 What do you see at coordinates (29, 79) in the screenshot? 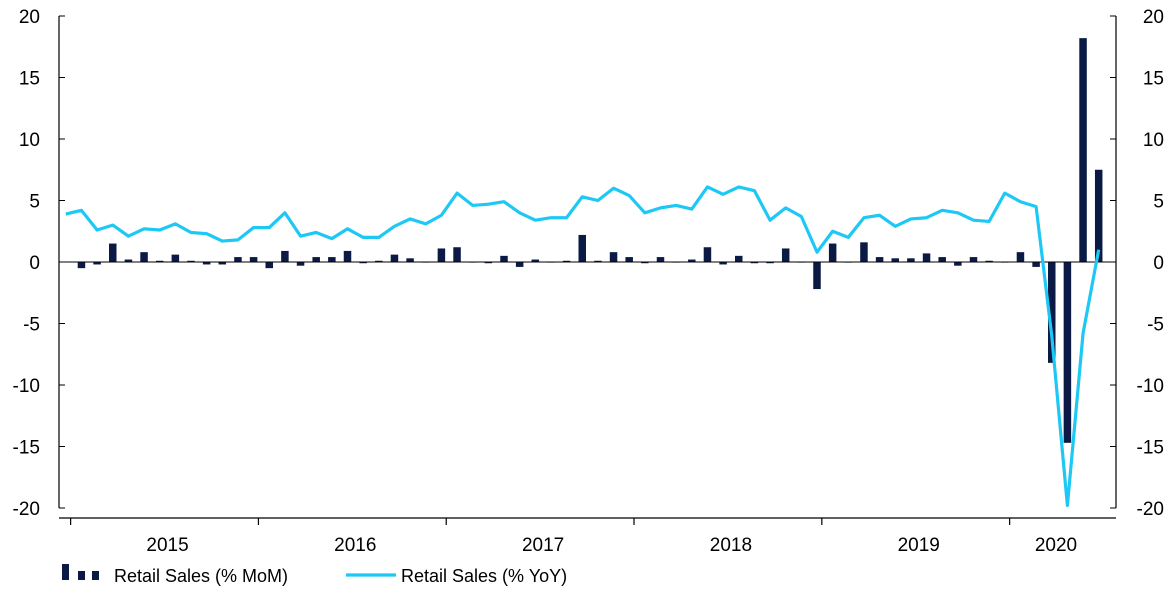
I see `left-tick-label: 15` at bounding box center [29, 79].